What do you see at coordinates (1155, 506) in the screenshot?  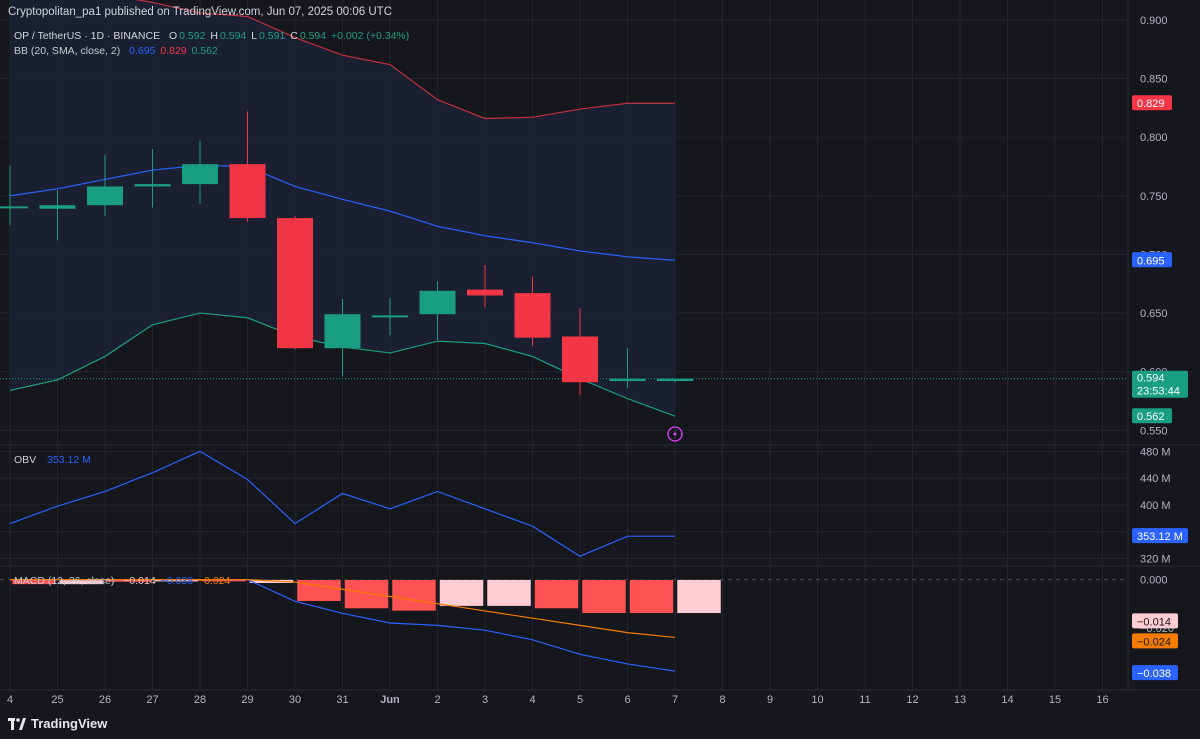 I see `obv-tick-label: 400 M` at bounding box center [1155, 506].